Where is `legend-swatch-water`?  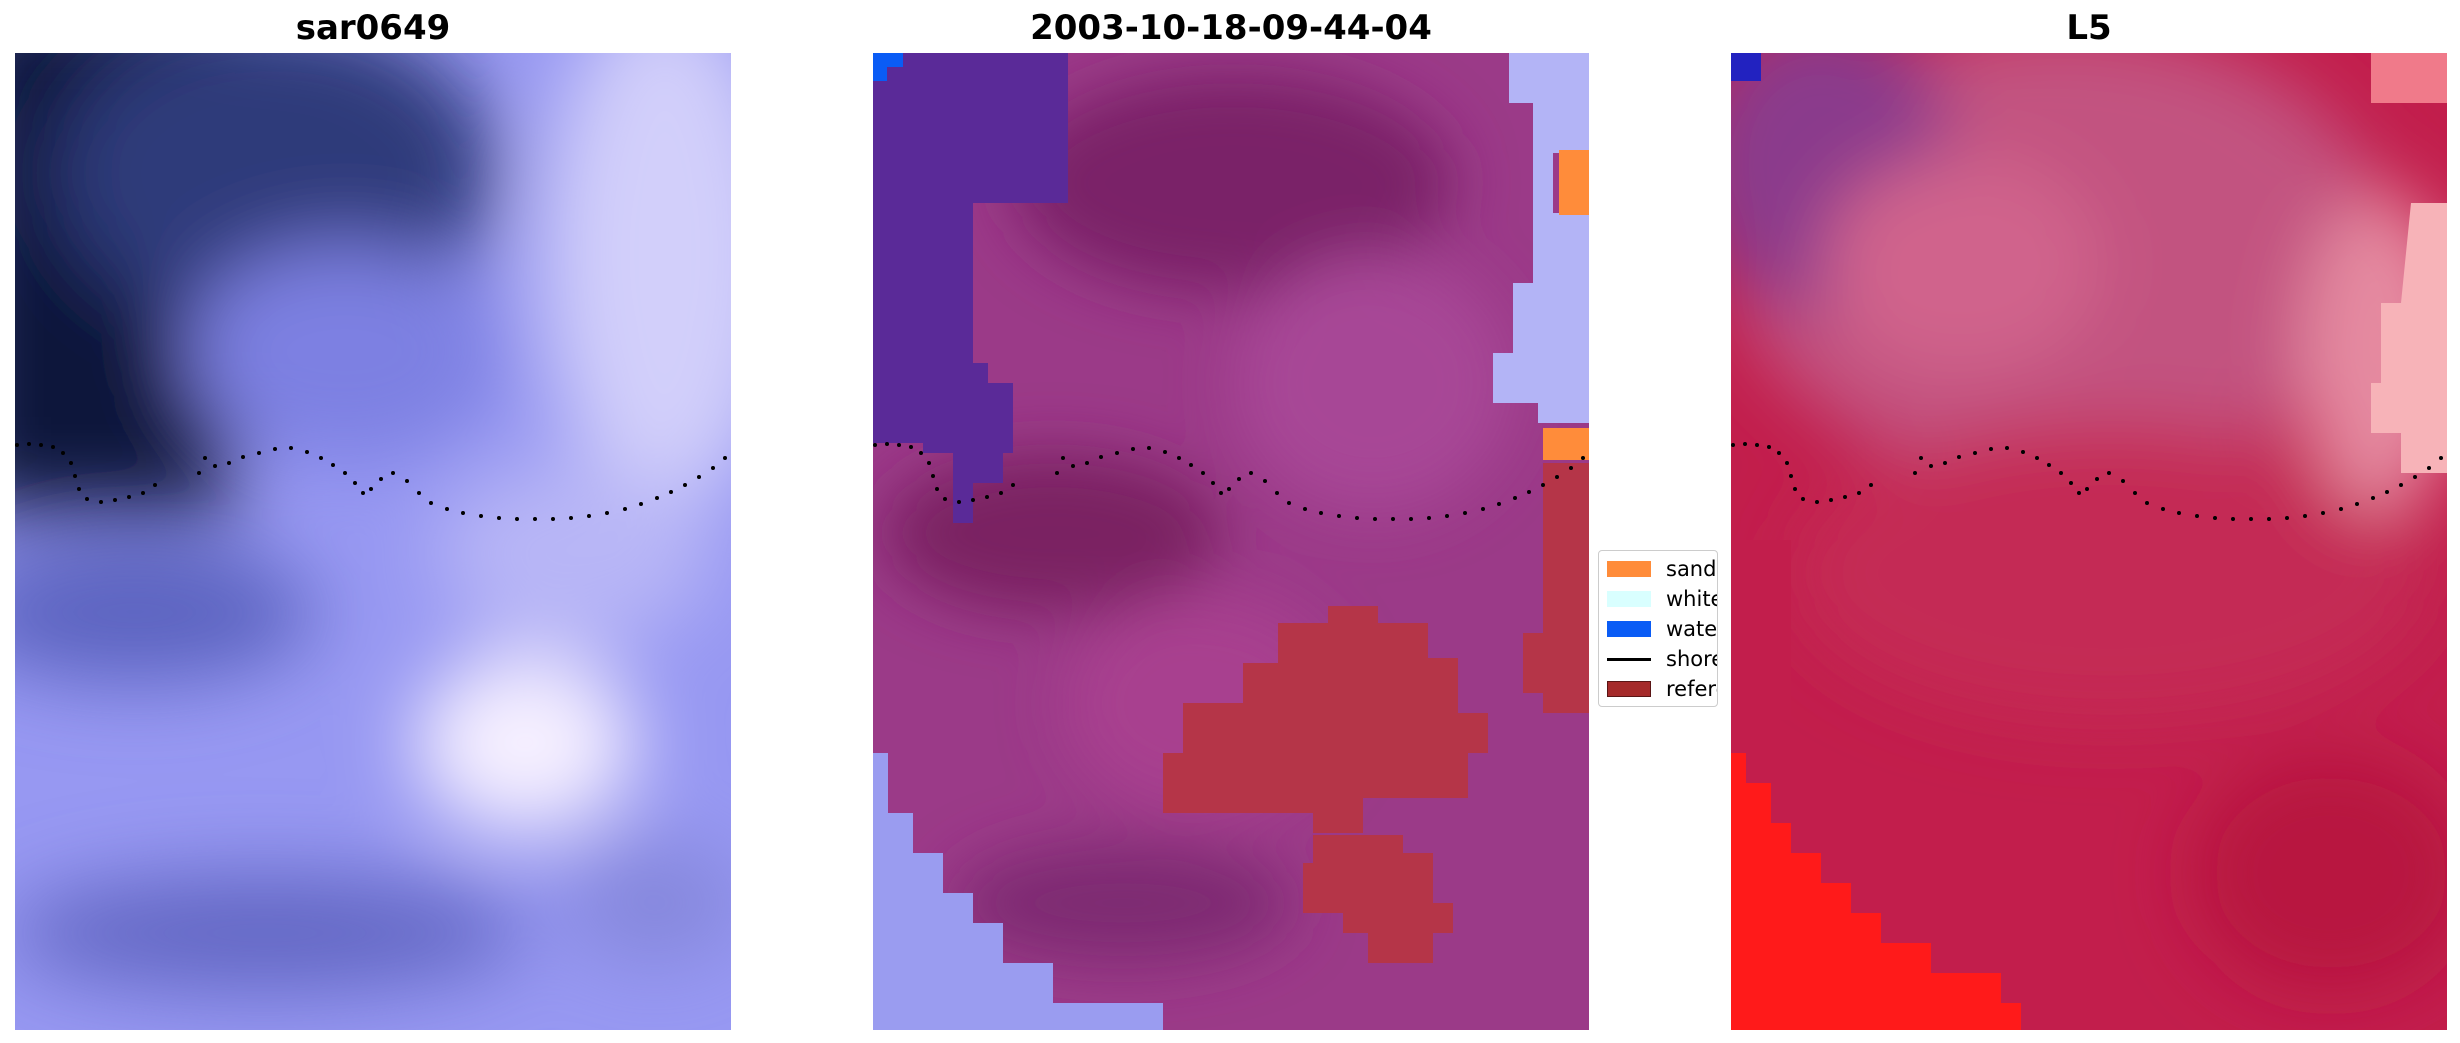
legend-swatch-water is located at coordinates (1629, 629).